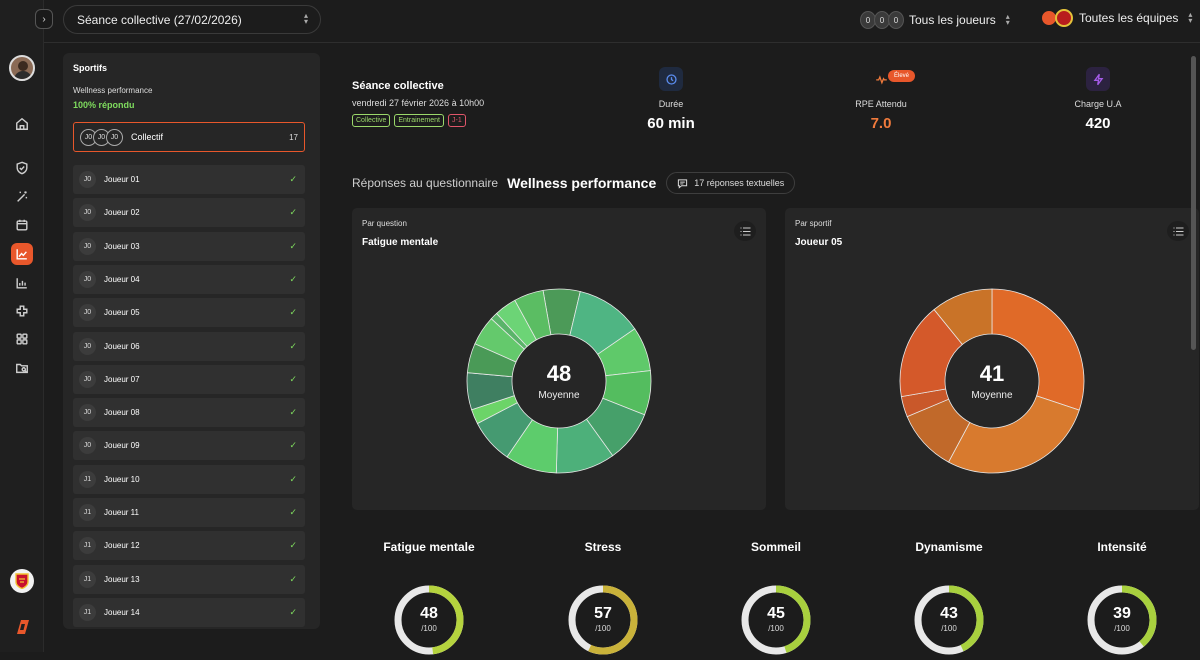 This screenshot has height=660, width=1200. What do you see at coordinates (122, 279) in the screenshot?
I see `player-name: Joueur 04` at bounding box center [122, 279].